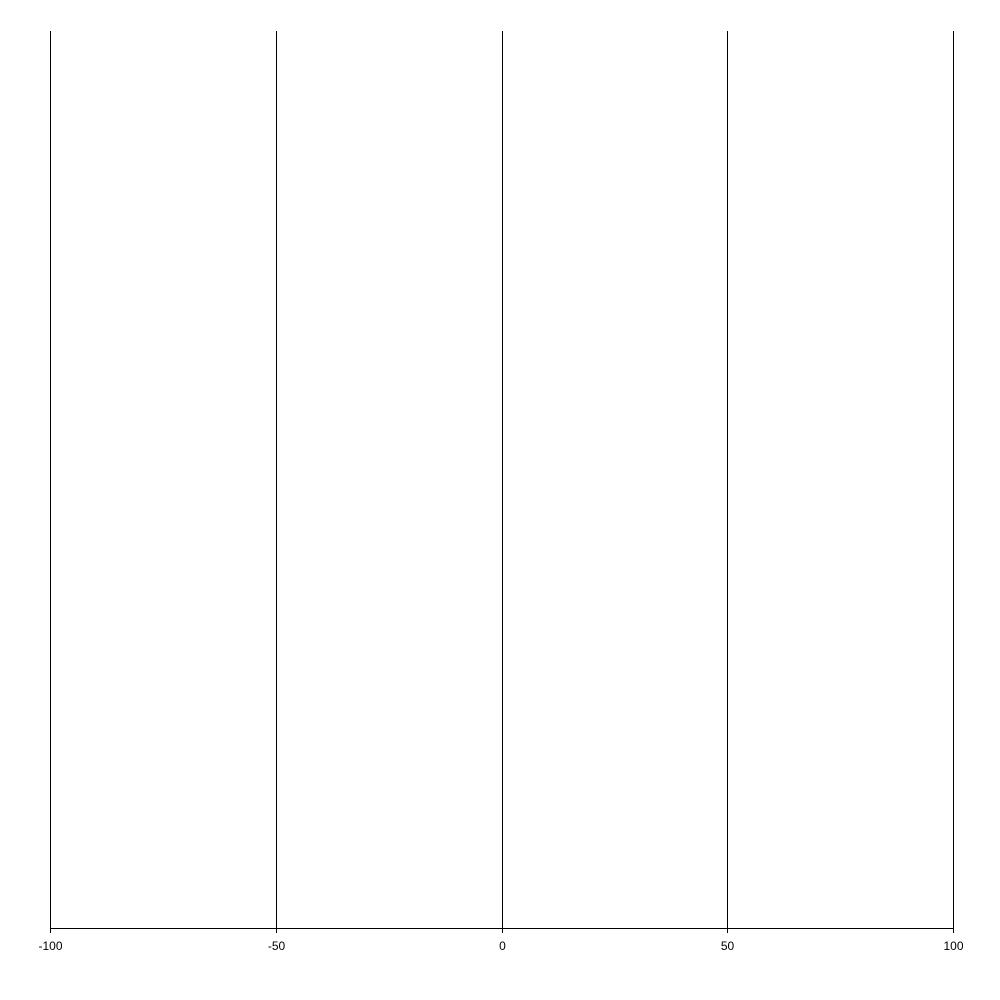 The image size is (1000, 1000). Describe the element at coordinates (953, 946) in the screenshot. I see `x-tick-label: 100` at that location.